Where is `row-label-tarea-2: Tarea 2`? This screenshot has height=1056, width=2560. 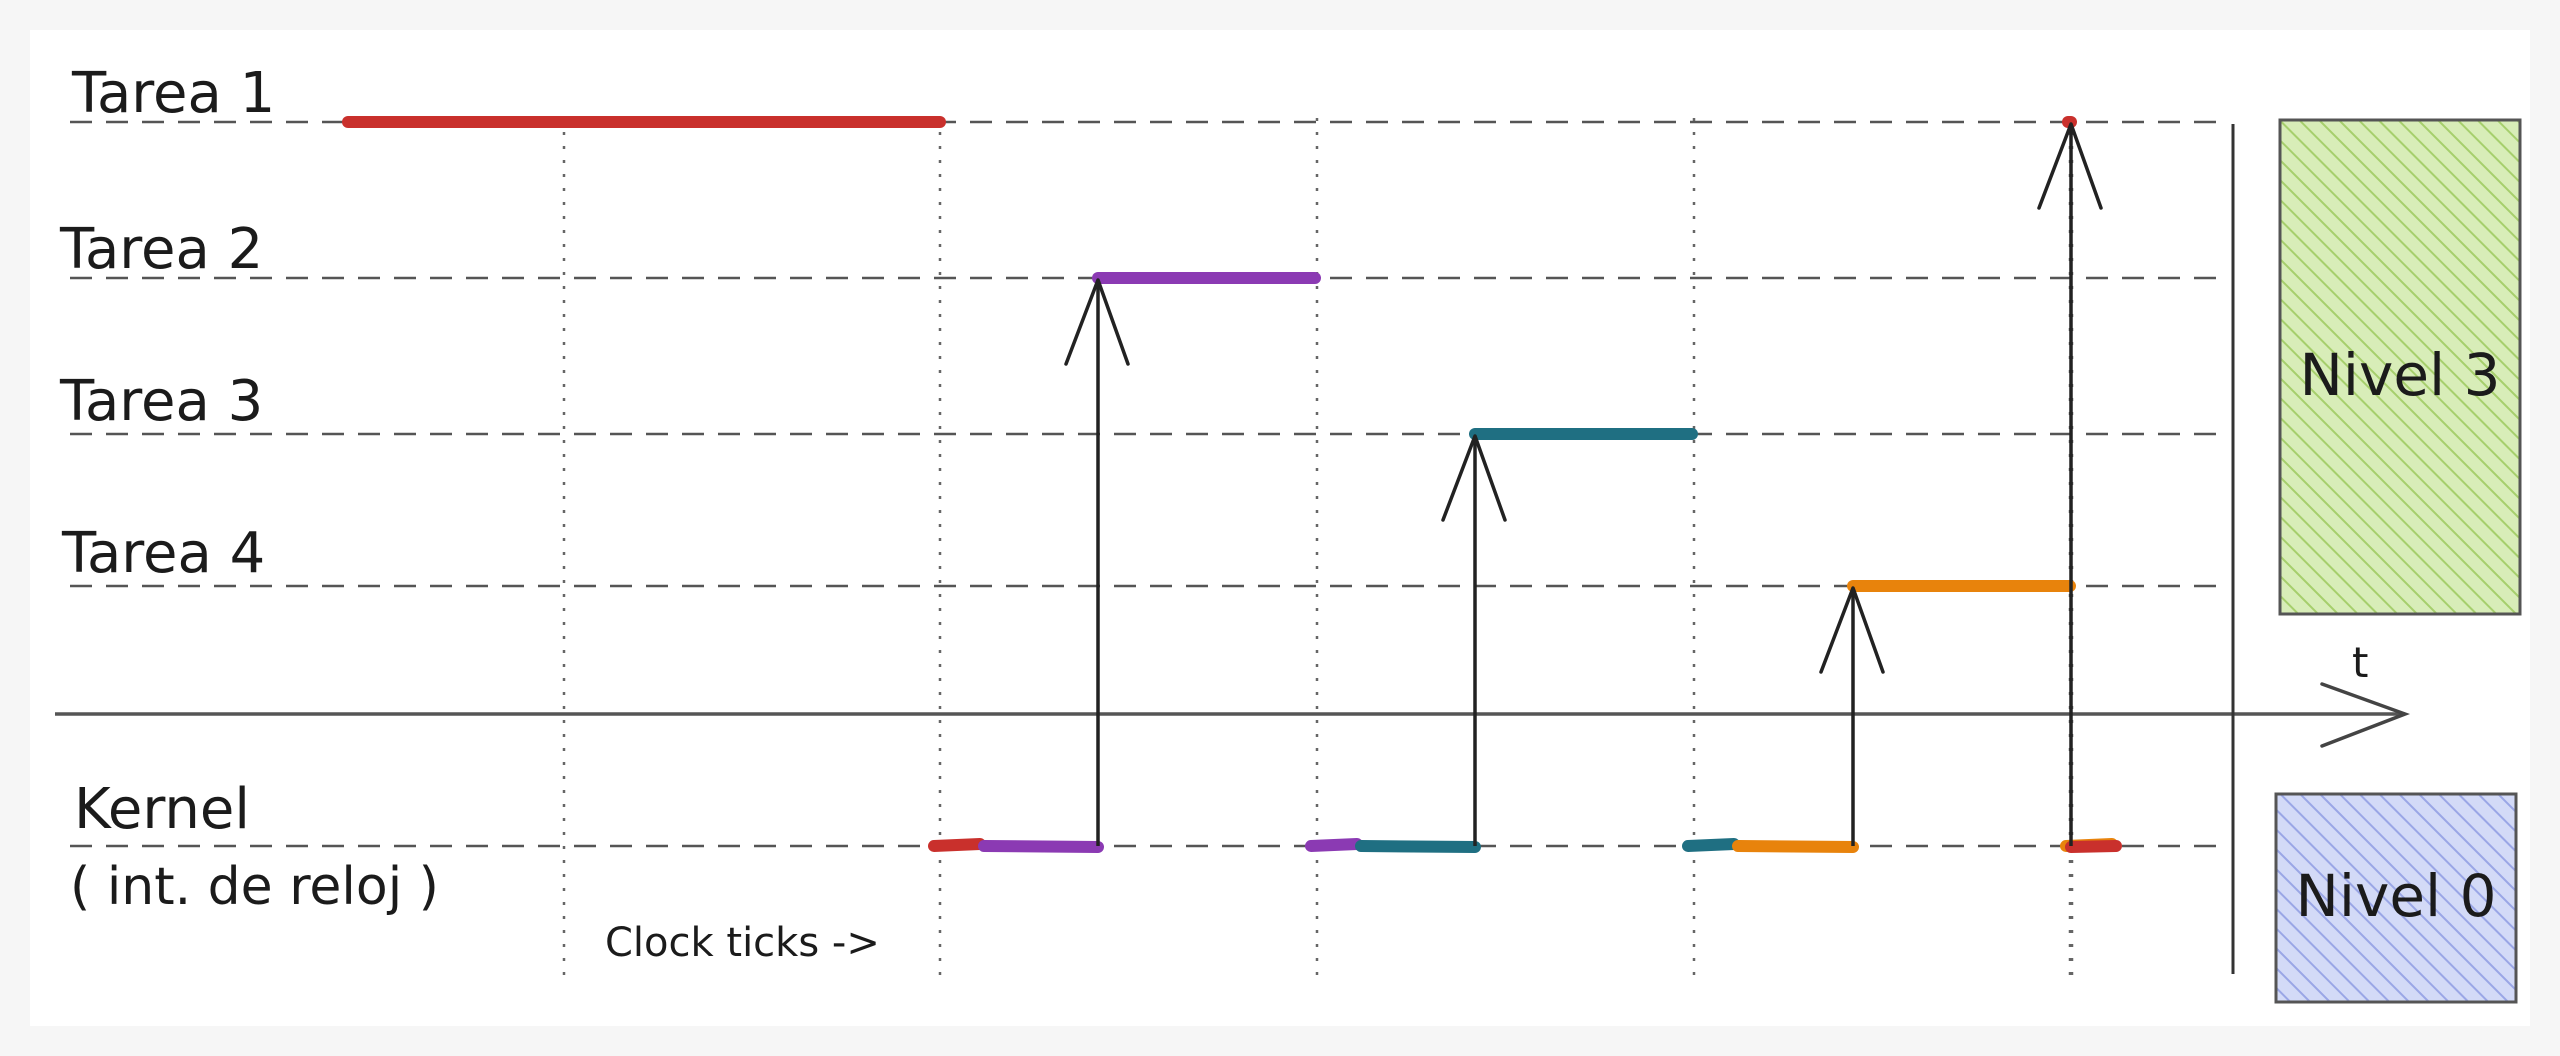
row-label-tarea-2: Tarea 2 is located at coordinates (161, 249).